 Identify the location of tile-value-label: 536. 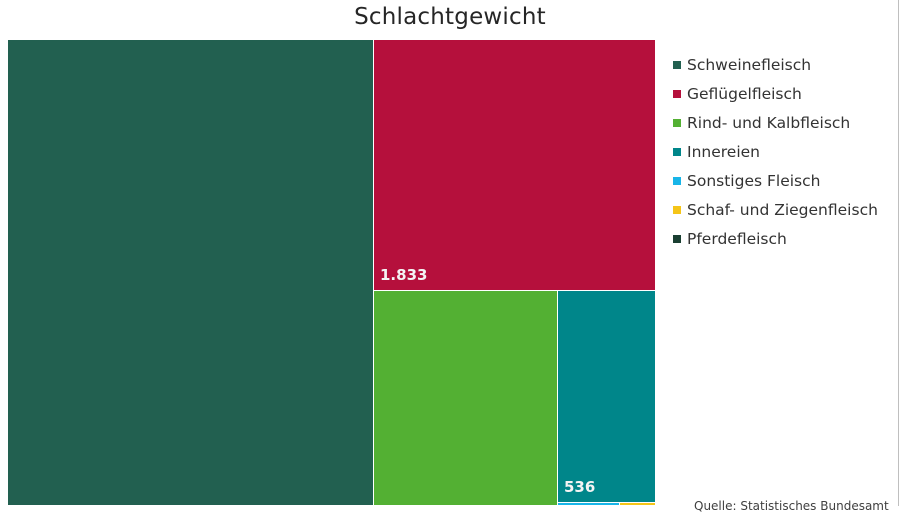
(580, 487).